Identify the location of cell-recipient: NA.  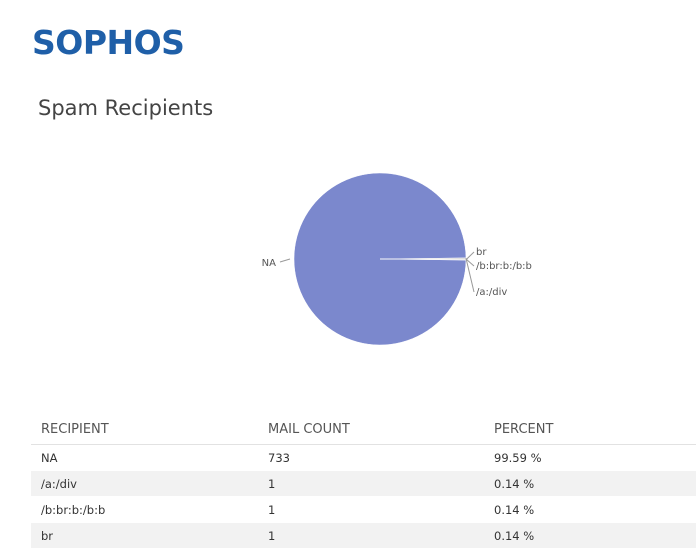
(144, 457).